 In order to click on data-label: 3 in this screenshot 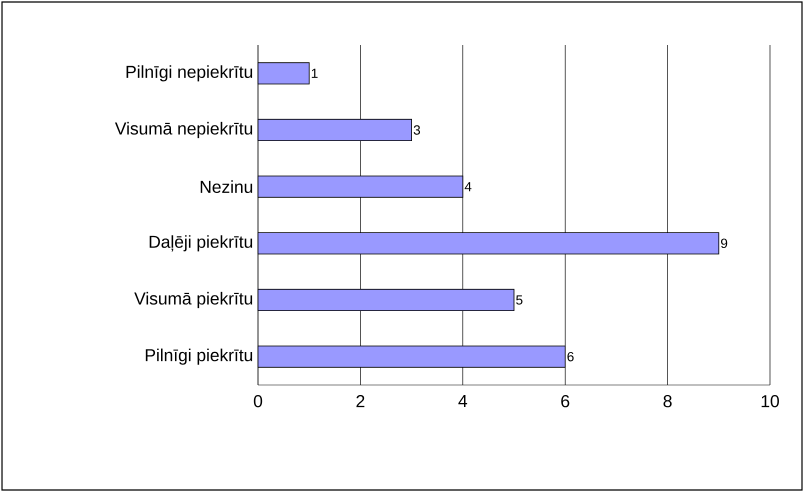, I will do `click(417, 130)`.